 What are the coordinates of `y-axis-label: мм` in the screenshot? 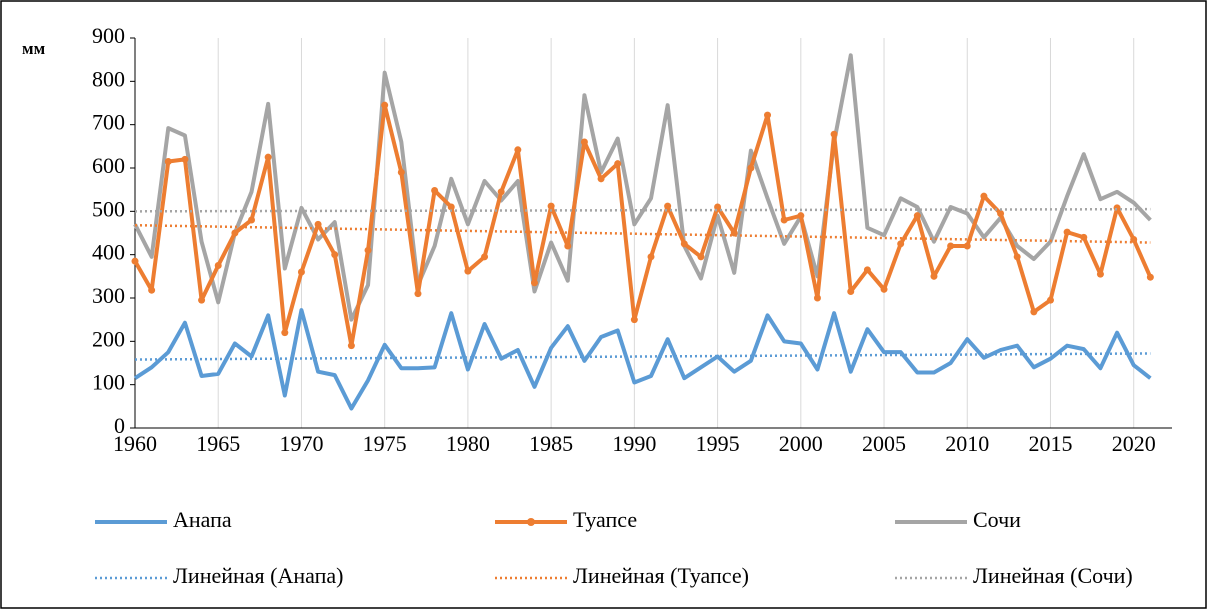 It's located at (34, 48).